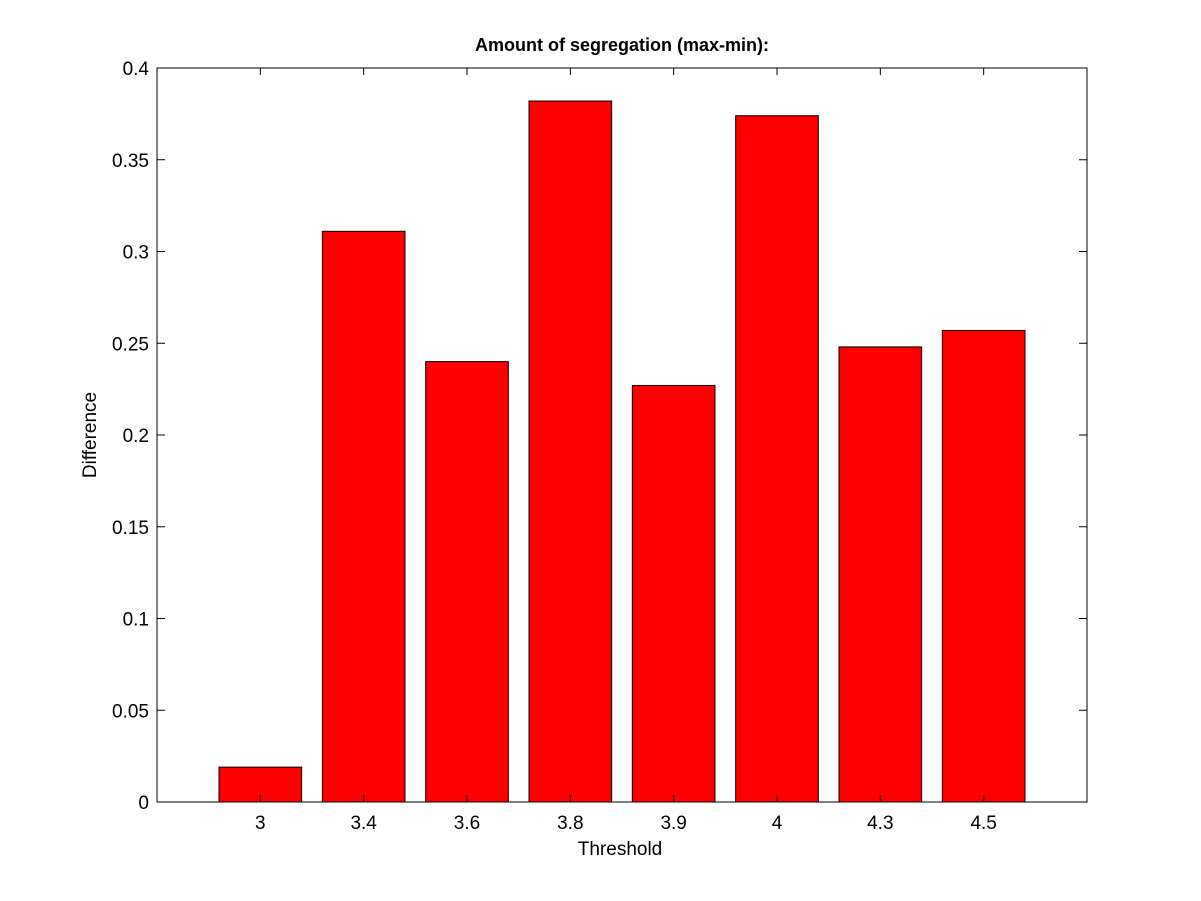 The image size is (1201, 901). I want to click on y-tick-label: 0.4, so click(136, 69).